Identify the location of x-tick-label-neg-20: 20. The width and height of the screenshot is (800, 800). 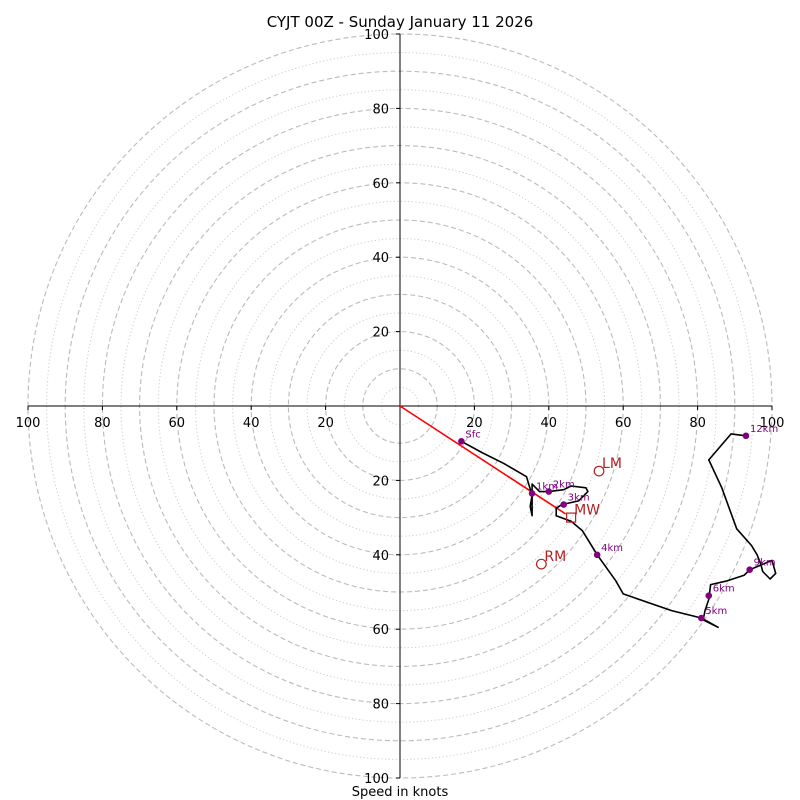
(325, 423).